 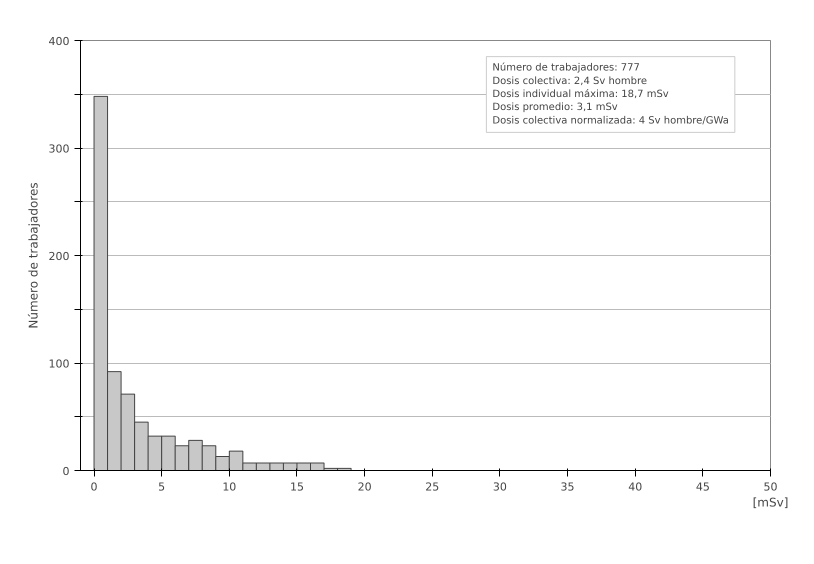 I want to click on annotation: Dosis colectiva: 2,4 Sv hombre, so click(x=570, y=81).